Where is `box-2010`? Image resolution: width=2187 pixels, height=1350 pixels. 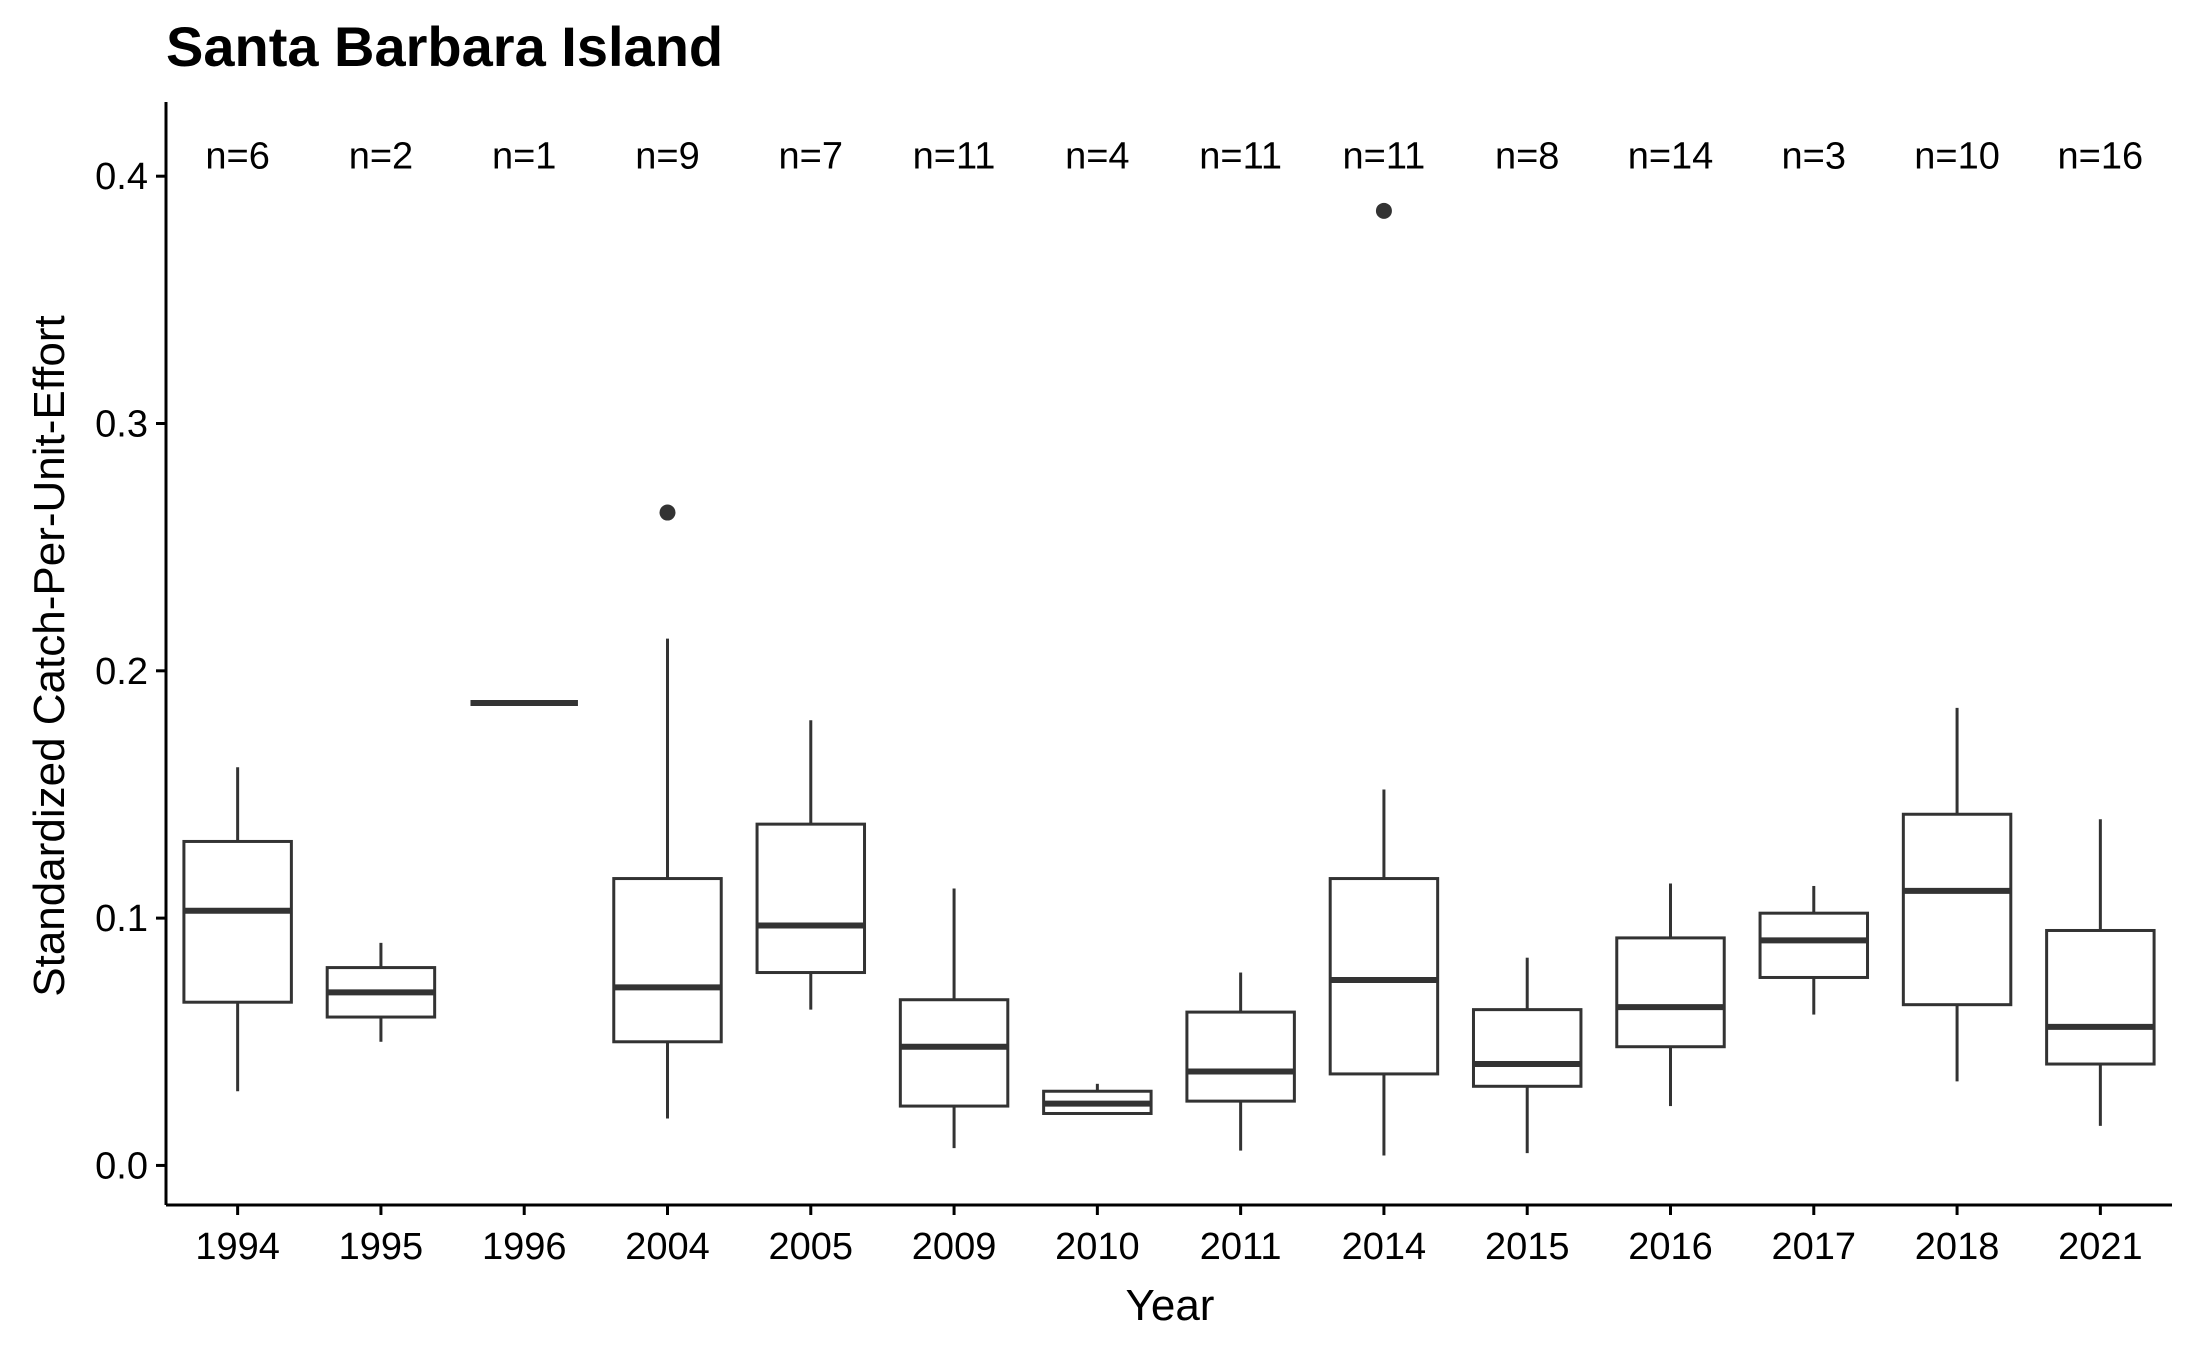 box-2010 is located at coordinates (1097, 1099).